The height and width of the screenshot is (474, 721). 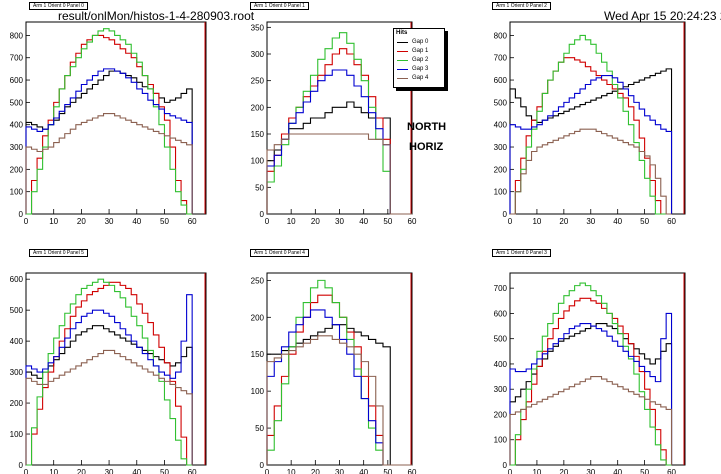 I want to click on y-tick-label: 250, so click(x=258, y=280).